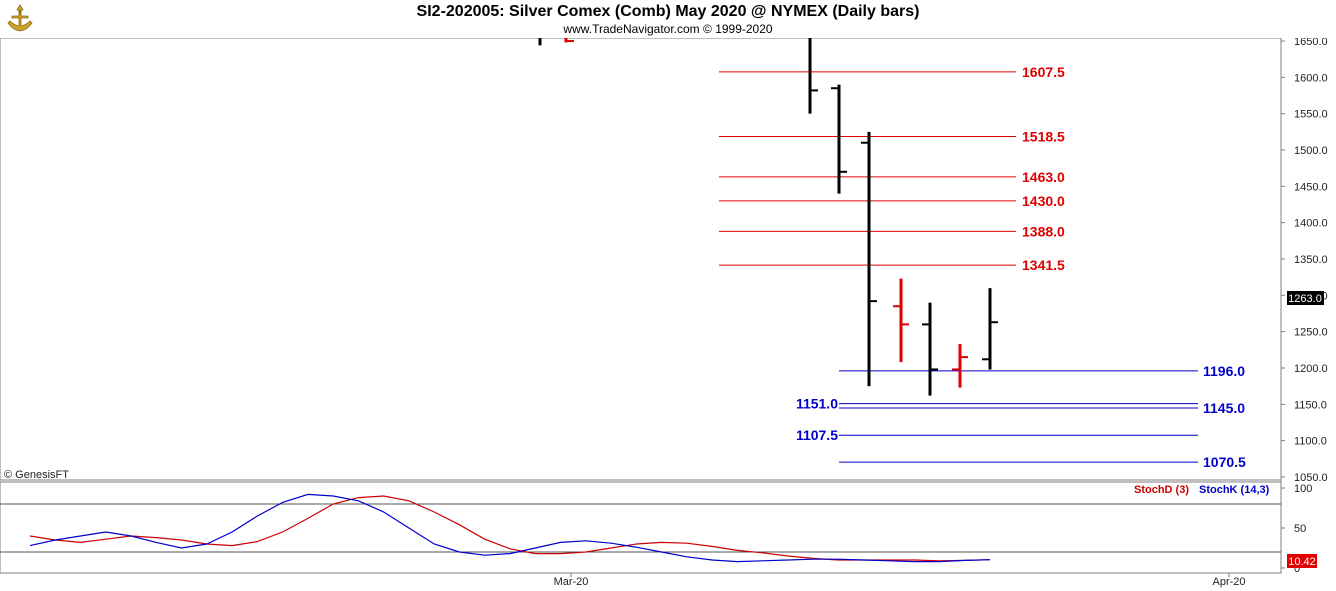  I want to click on price-tick-label: 1150.0, so click(1310, 405).